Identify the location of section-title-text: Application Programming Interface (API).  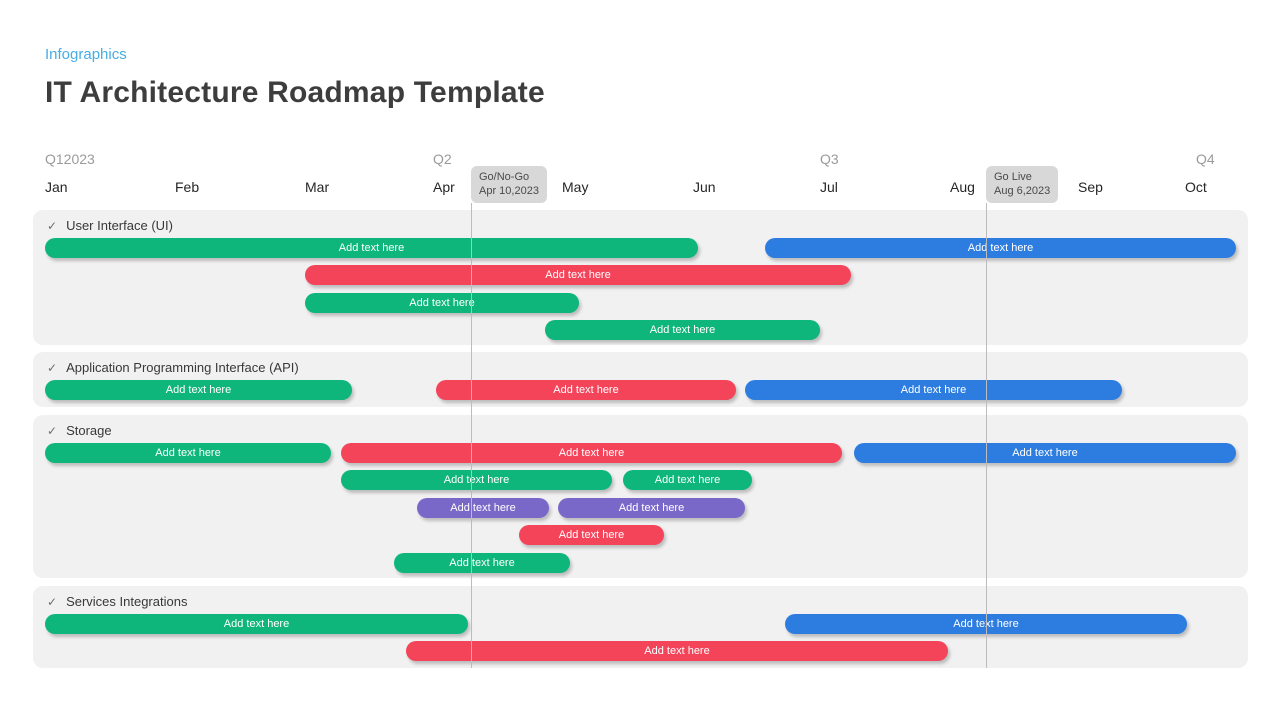
(182, 367).